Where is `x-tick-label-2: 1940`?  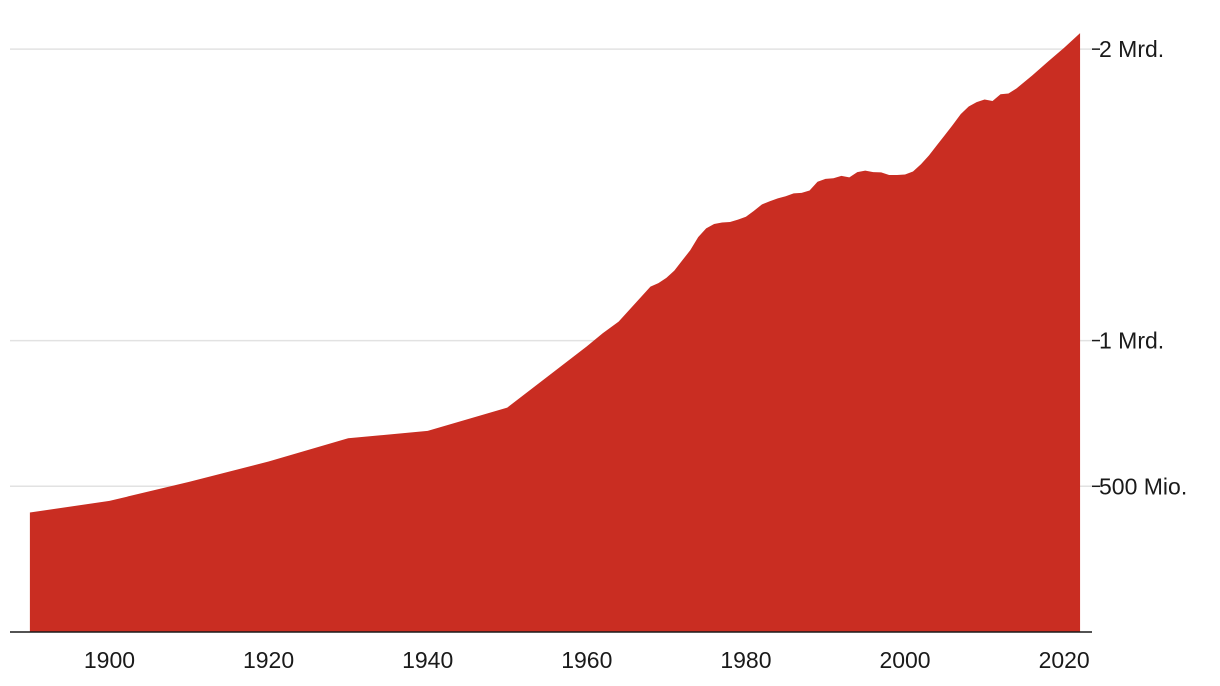
x-tick-label-2: 1940 is located at coordinates (427, 660).